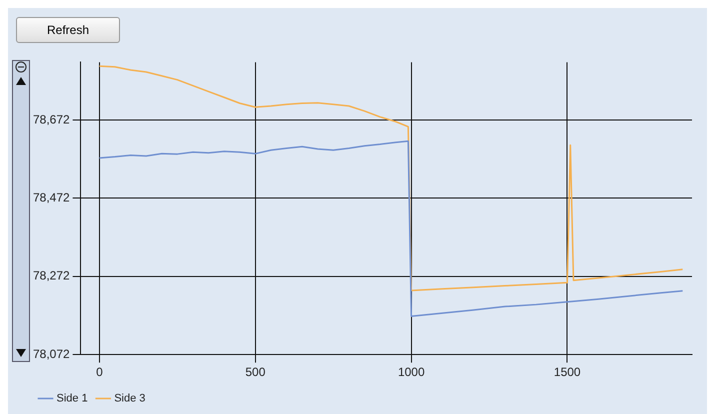  What do you see at coordinates (255, 372) in the screenshot?
I see `x-tick-label: 500` at bounding box center [255, 372].